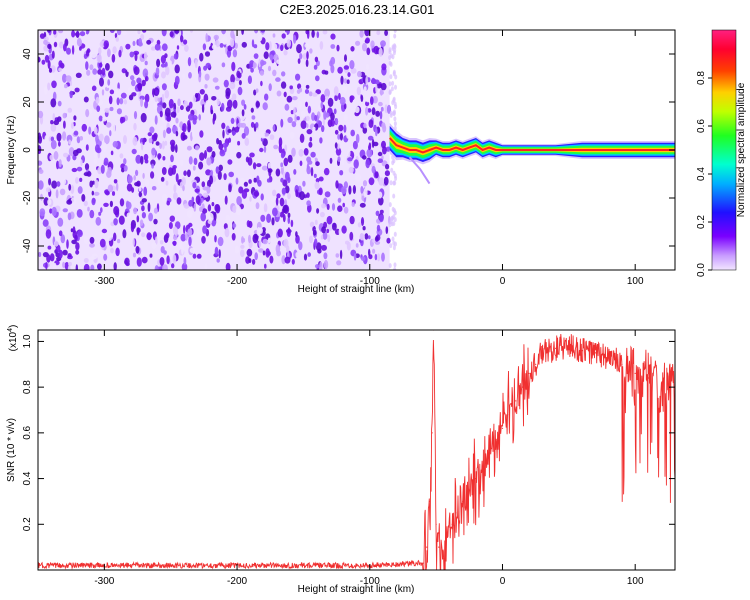 Image resolution: width=750 pixels, height=600 pixels. Describe the element at coordinates (27, 524) in the screenshot. I see `snr-y-tick-label: 0.2` at that location.